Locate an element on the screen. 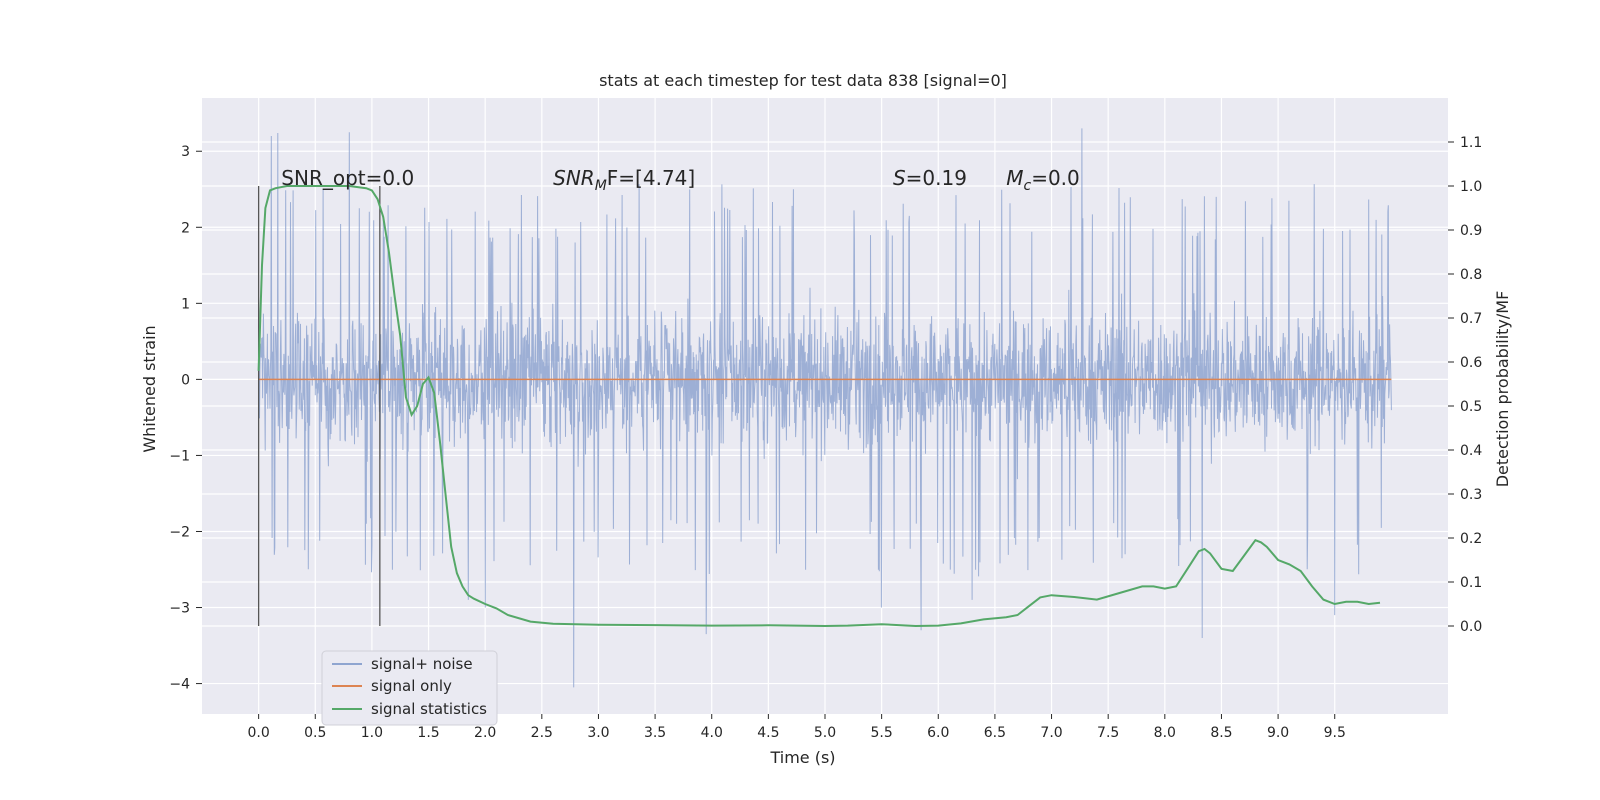 The image size is (1600, 800). y-right-tick-label: 1.1 is located at coordinates (1471, 143).